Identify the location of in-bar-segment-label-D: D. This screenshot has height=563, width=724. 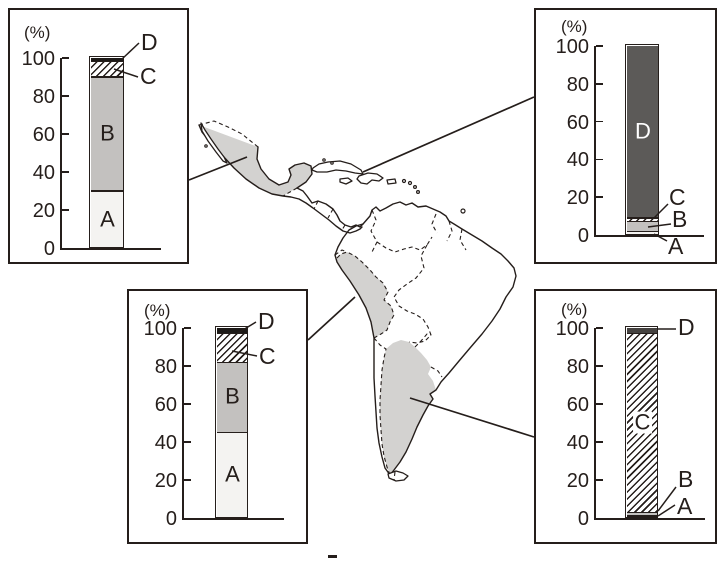
(643, 131).